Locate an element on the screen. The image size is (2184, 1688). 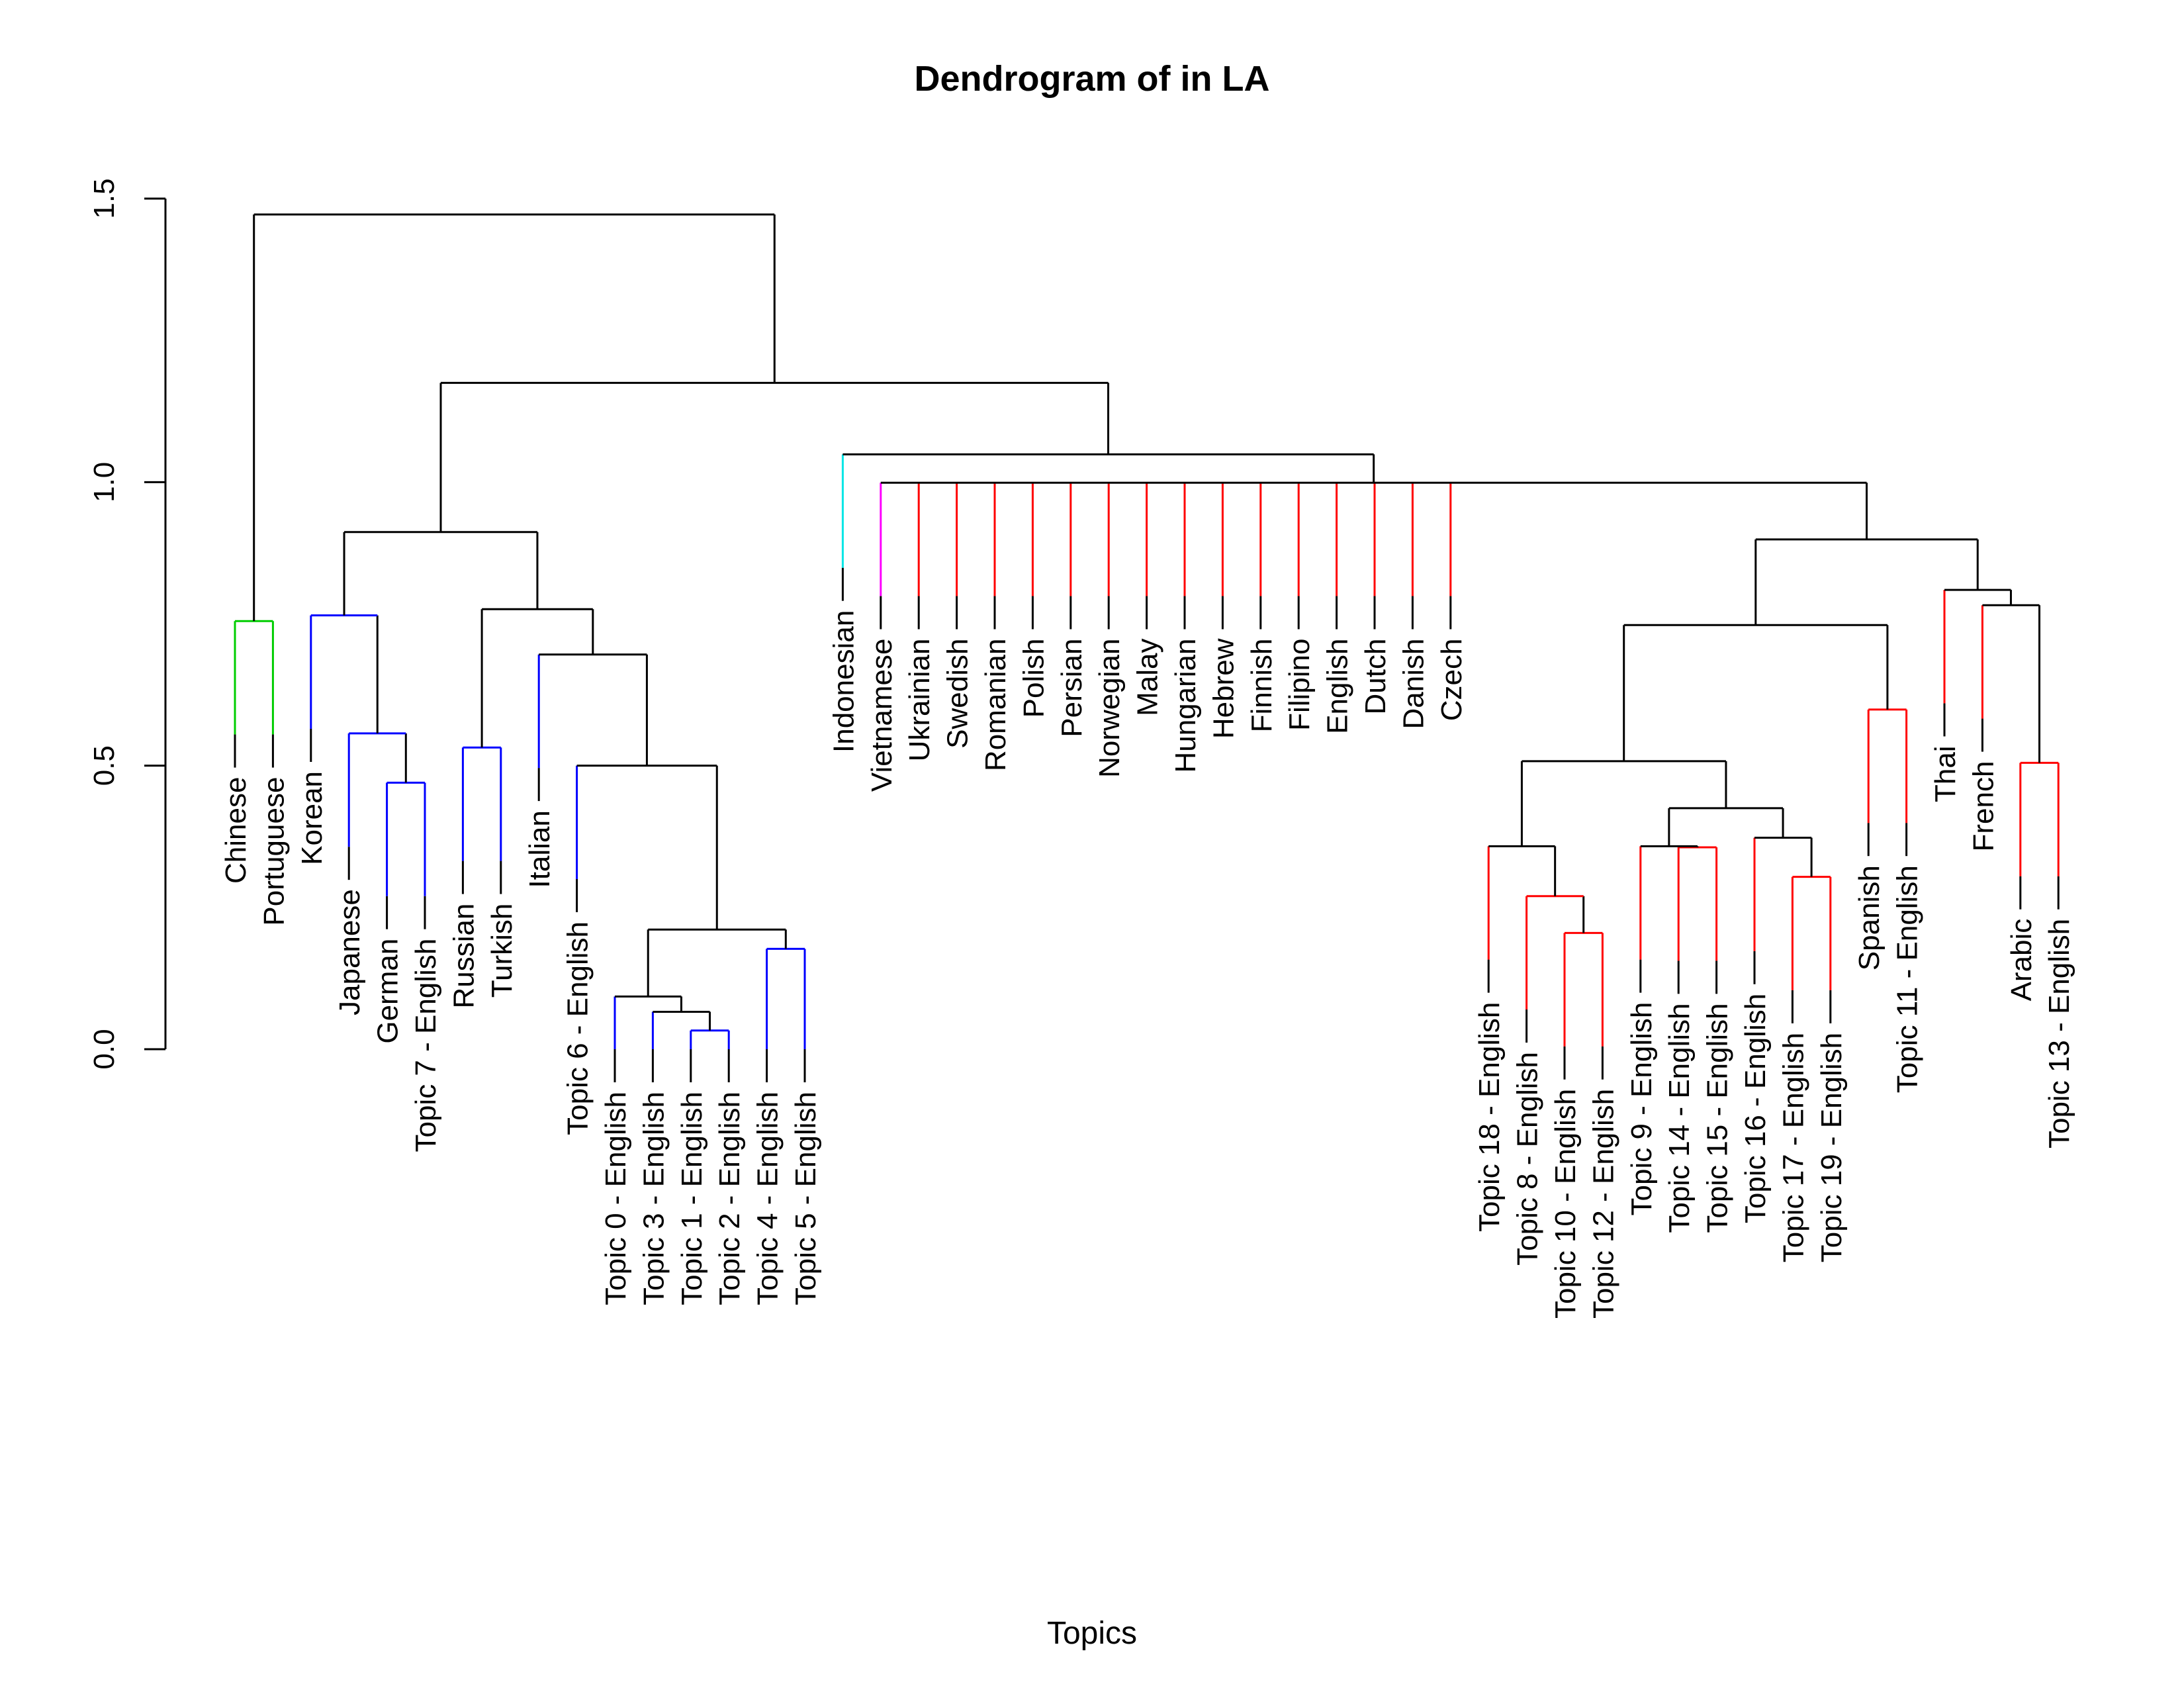
leaf-label: Topic 11 - English is located at coordinates (1908, 979).